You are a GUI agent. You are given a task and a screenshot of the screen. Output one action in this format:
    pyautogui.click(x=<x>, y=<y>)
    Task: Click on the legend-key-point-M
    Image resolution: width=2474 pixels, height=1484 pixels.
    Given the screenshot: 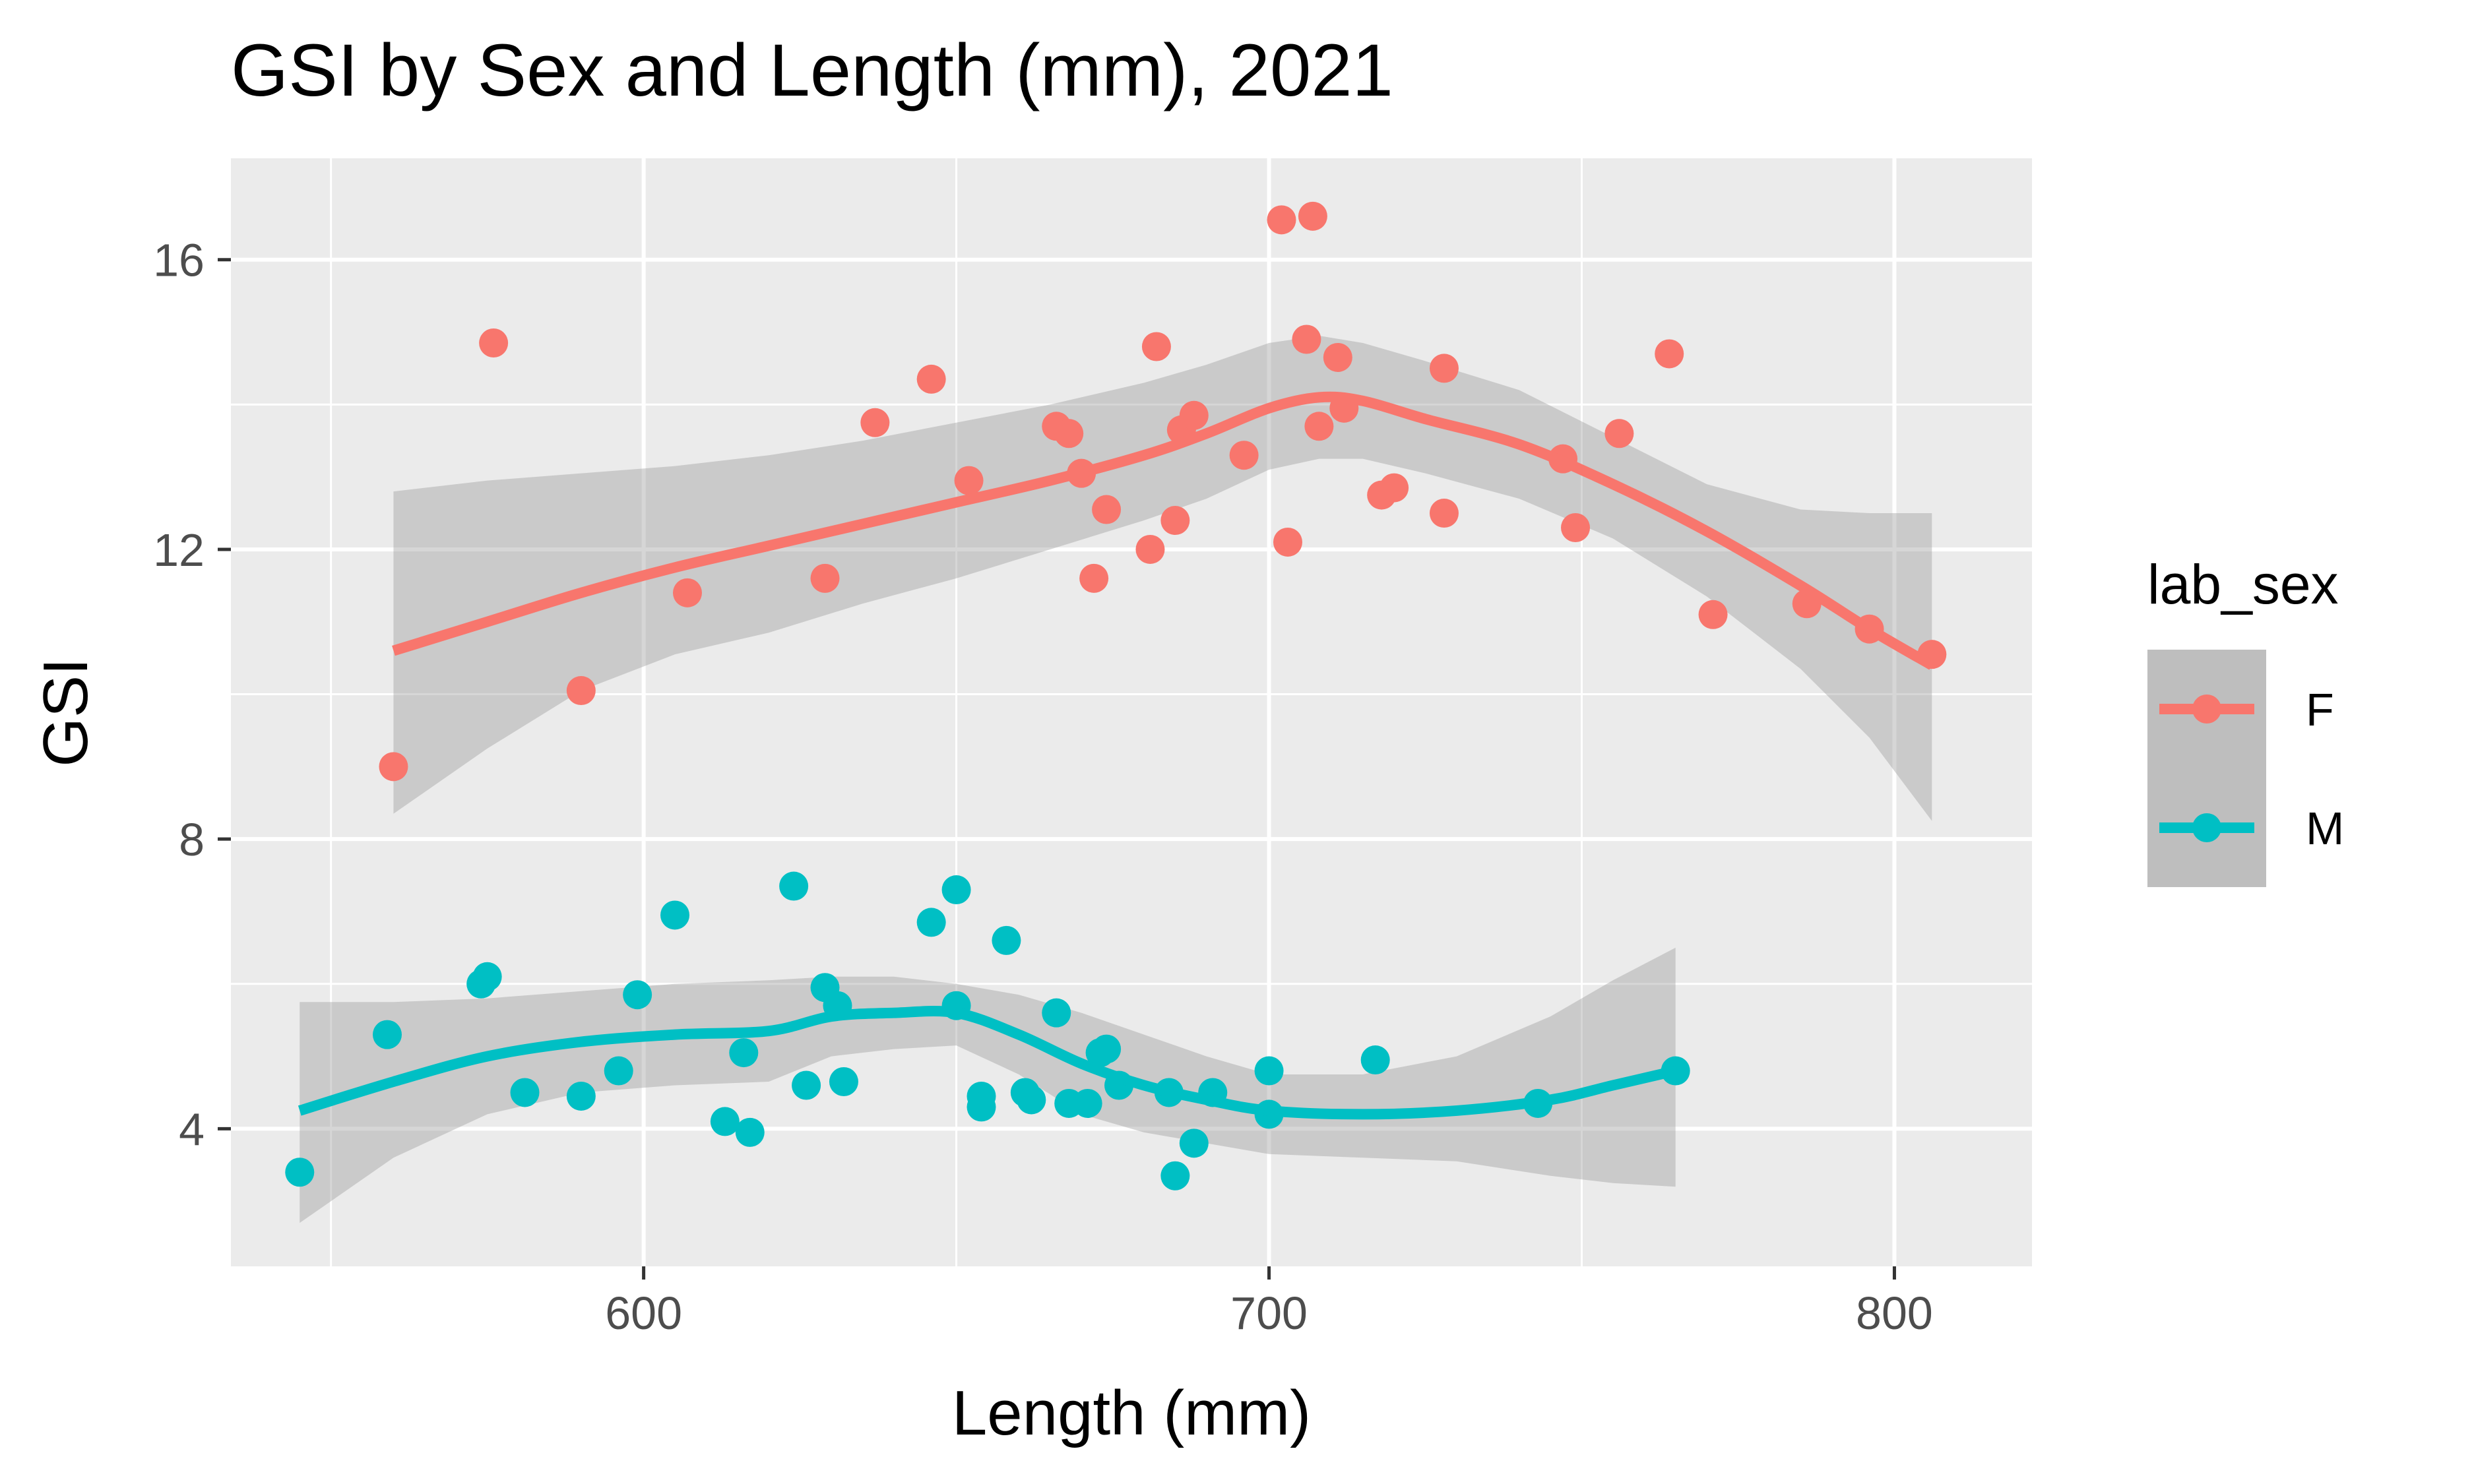 What is the action you would take?
    pyautogui.click(x=2206, y=827)
    